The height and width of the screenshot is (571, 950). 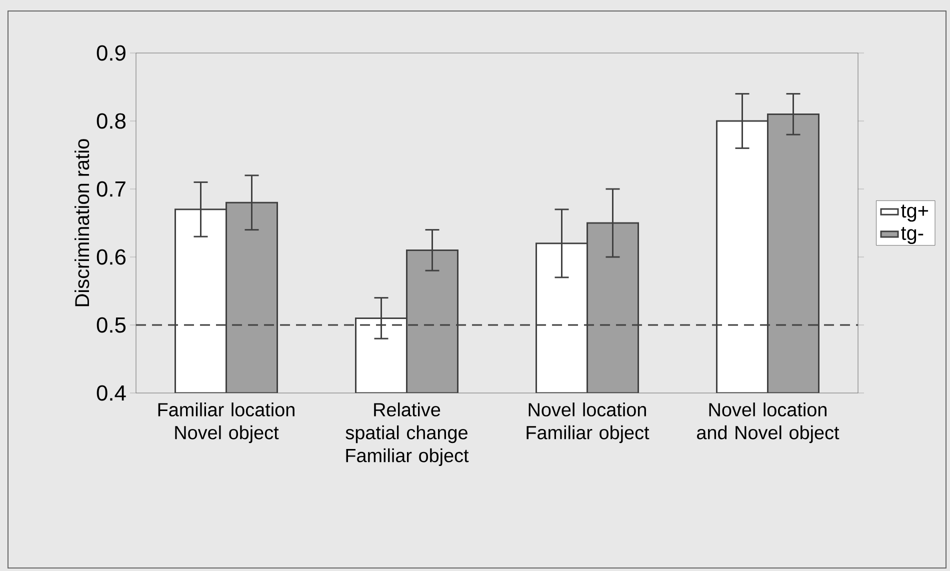 What do you see at coordinates (226, 423) in the screenshot?
I see `x-tick-label: Familiar location Novel object` at bounding box center [226, 423].